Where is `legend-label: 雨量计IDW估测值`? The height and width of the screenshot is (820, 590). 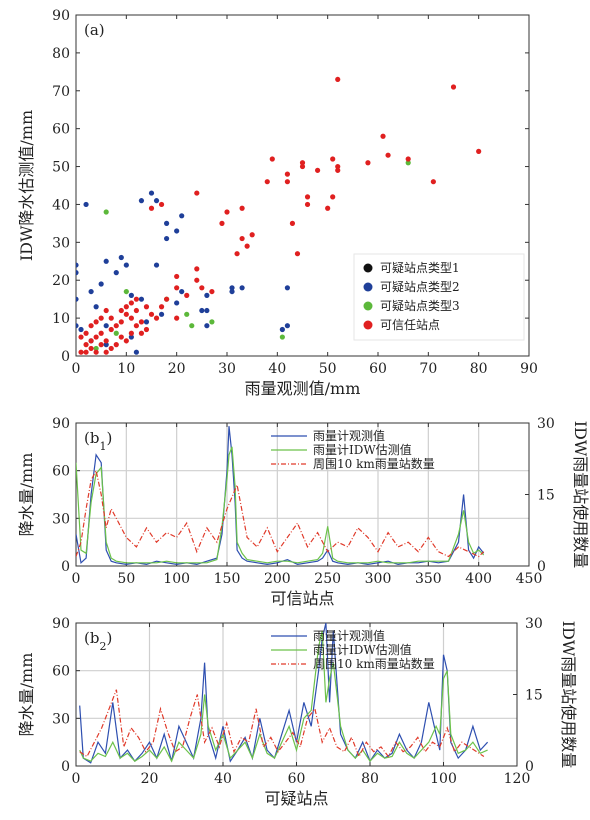 legend-label: 雨量计IDW估测值 is located at coordinates (362, 449).